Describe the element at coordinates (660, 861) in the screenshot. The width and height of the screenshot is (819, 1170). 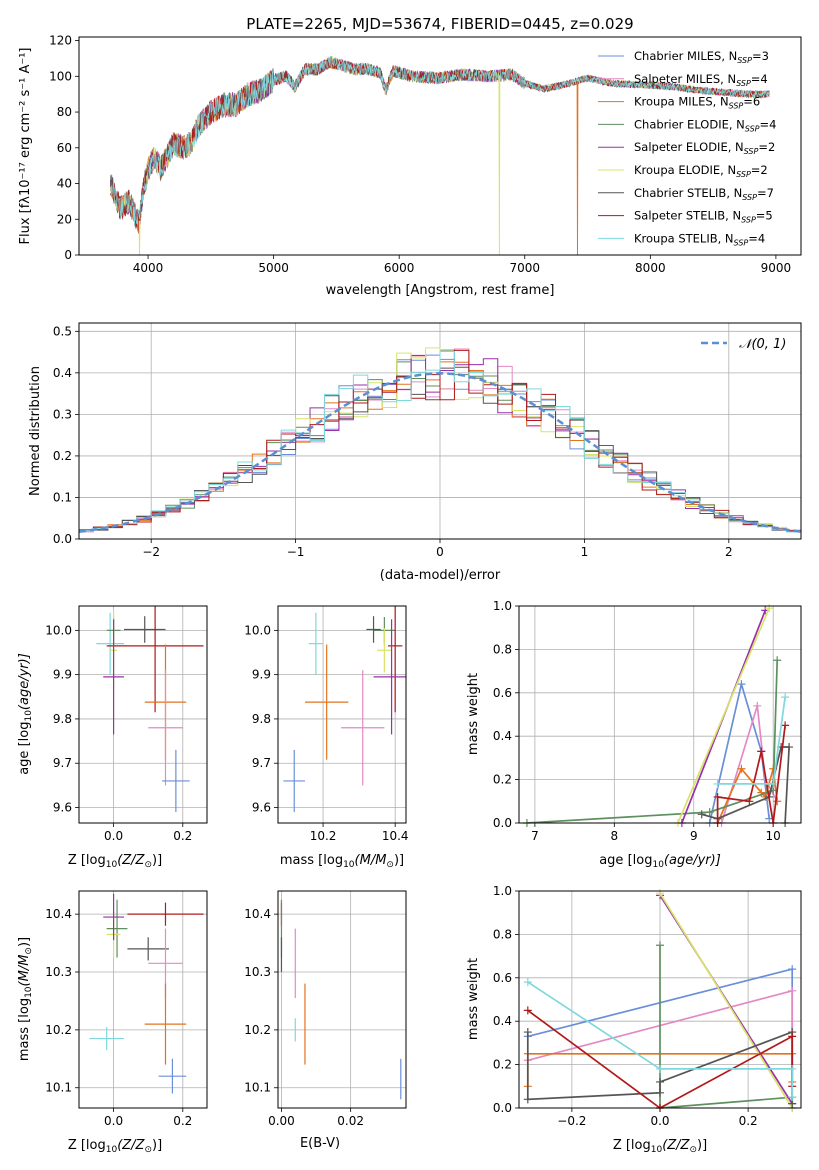
I see `weight-age-xlabel: age [log10(age/yr)]` at that location.